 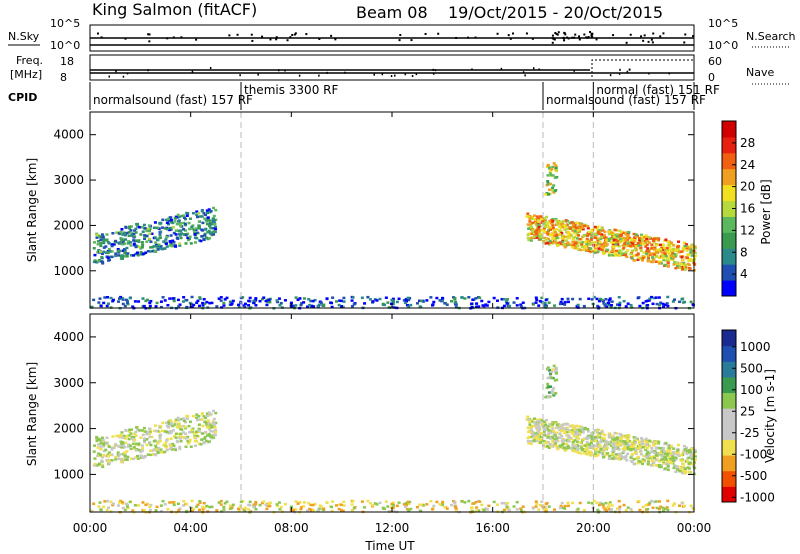 I want to click on power-colorbar-swatch, so click(x=729, y=288).